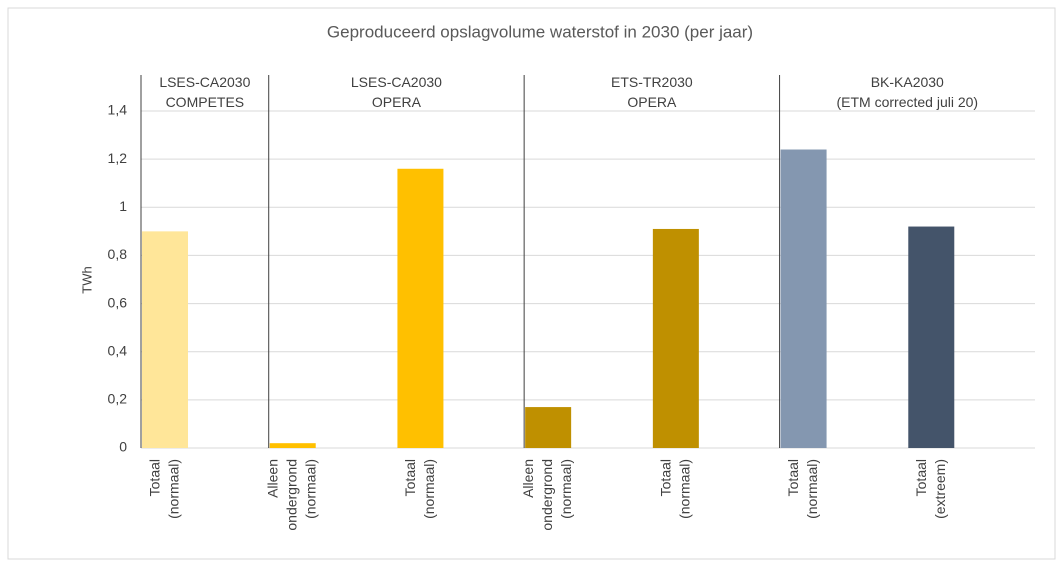 The width and height of the screenshot is (1063, 567). What do you see at coordinates (123, 447) in the screenshot?
I see `y-tick-label: 0` at bounding box center [123, 447].